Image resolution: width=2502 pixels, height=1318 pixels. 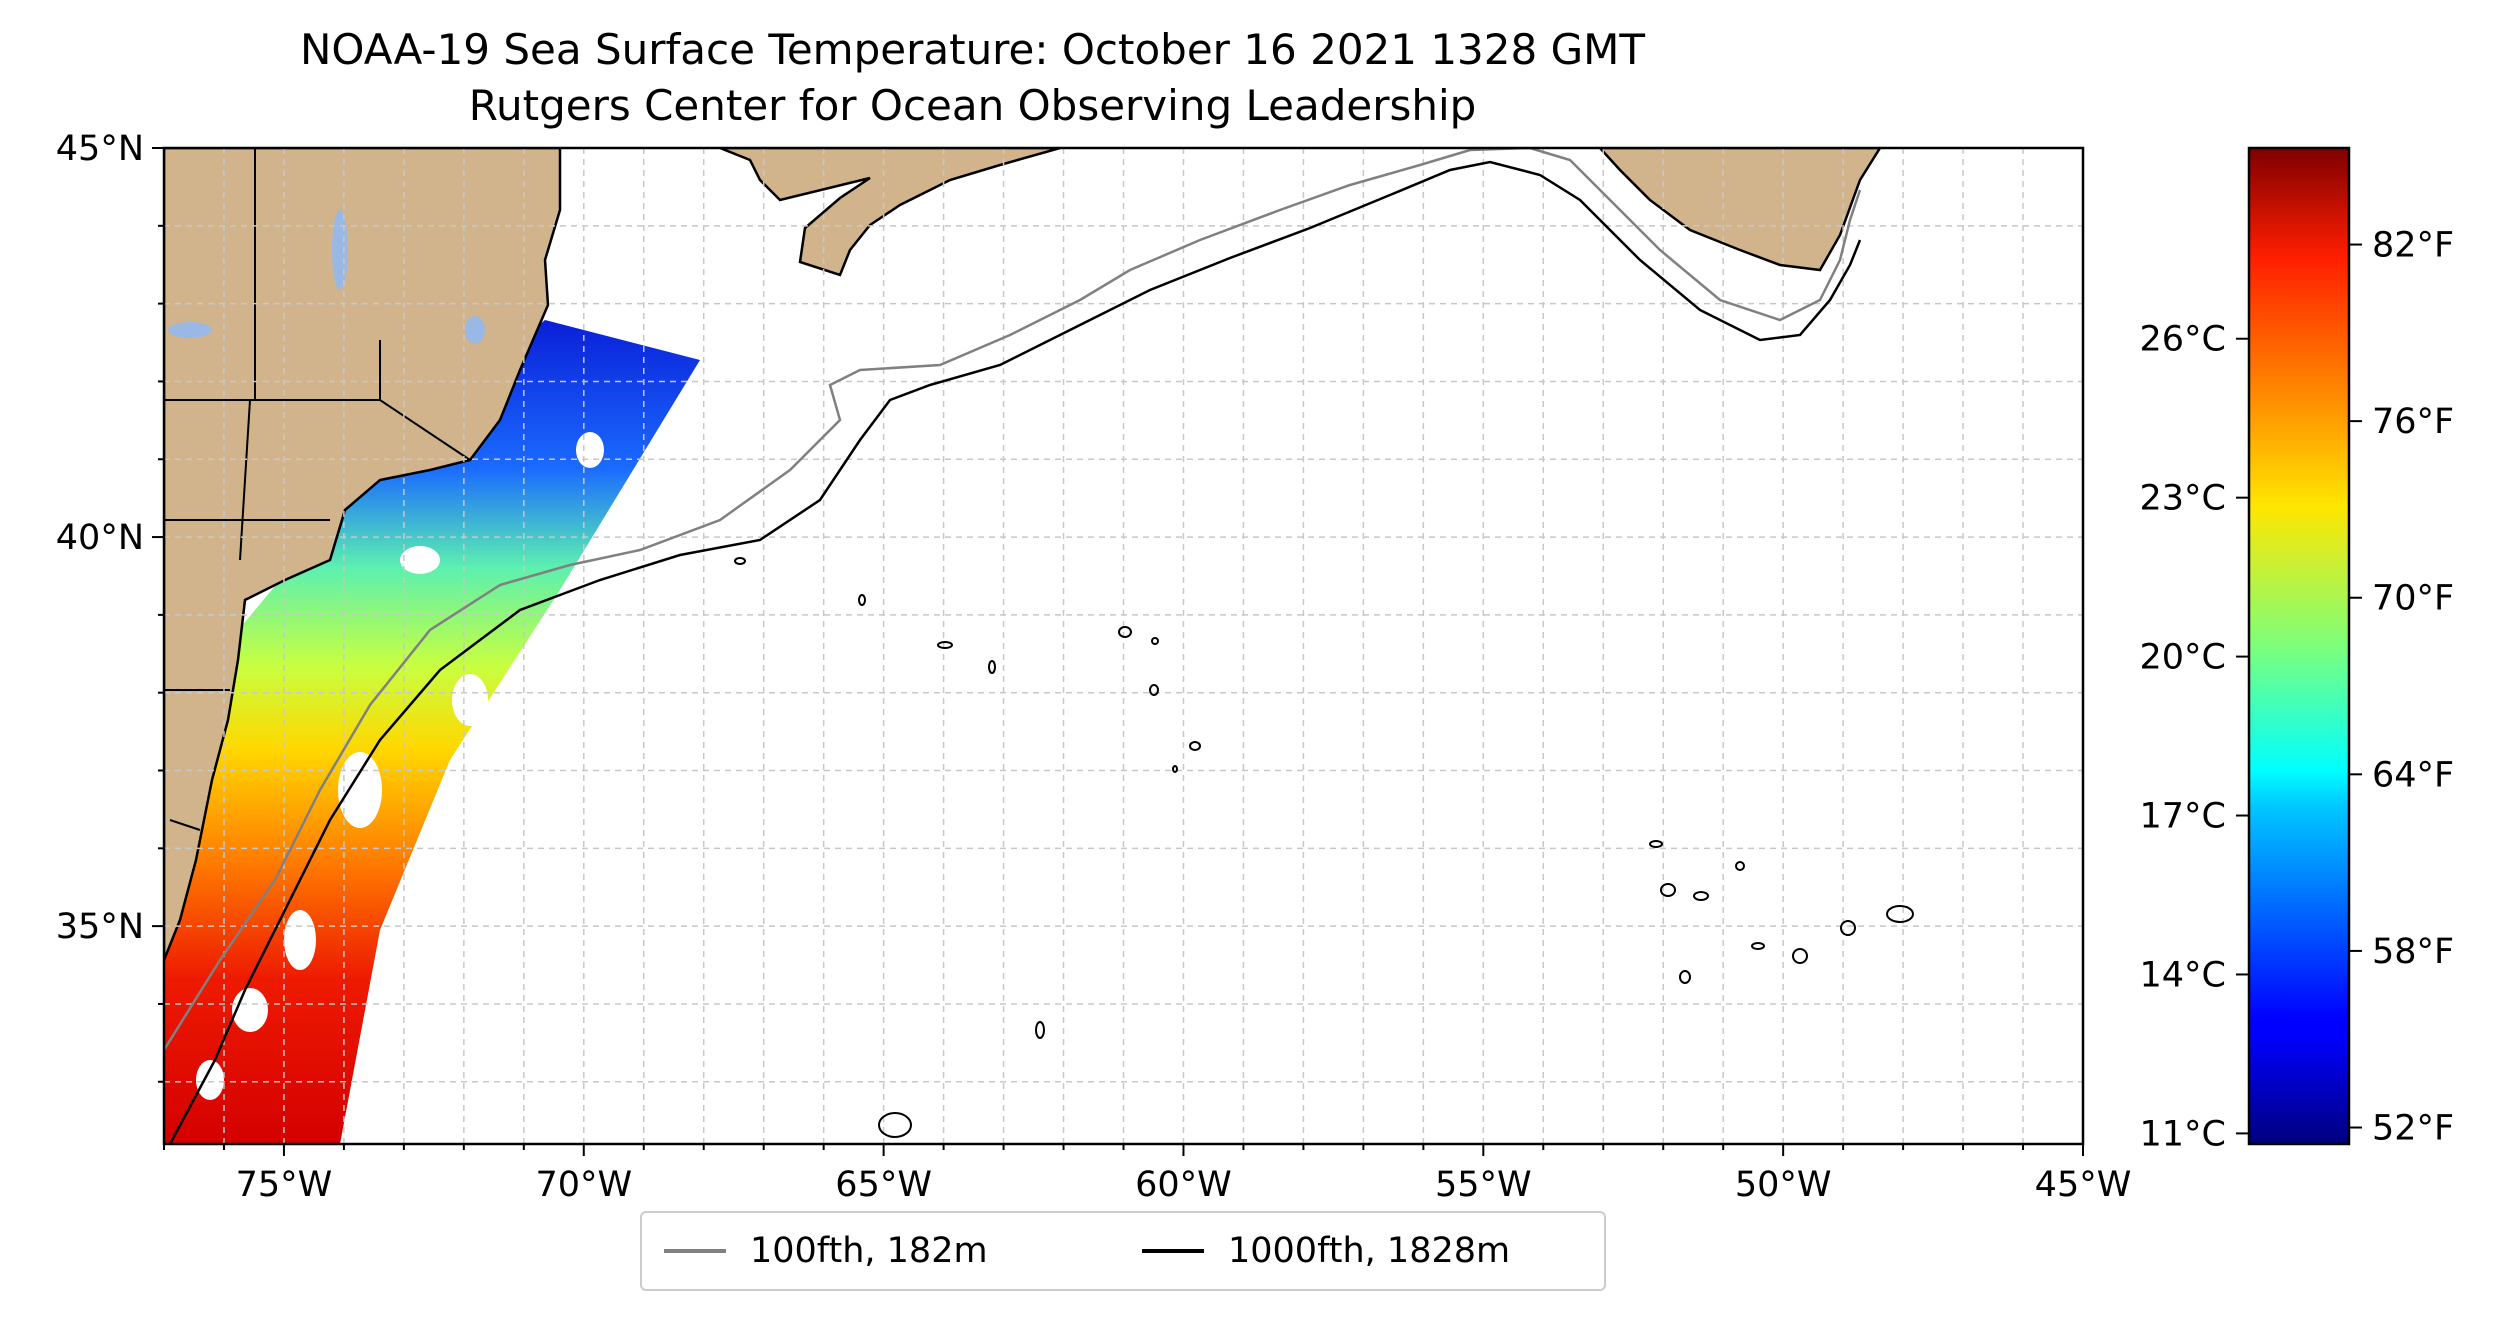 What do you see at coordinates (1369, 1251) in the screenshot?
I see `legend-label-1000fth: 1000fth, 1828m` at bounding box center [1369, 1251].